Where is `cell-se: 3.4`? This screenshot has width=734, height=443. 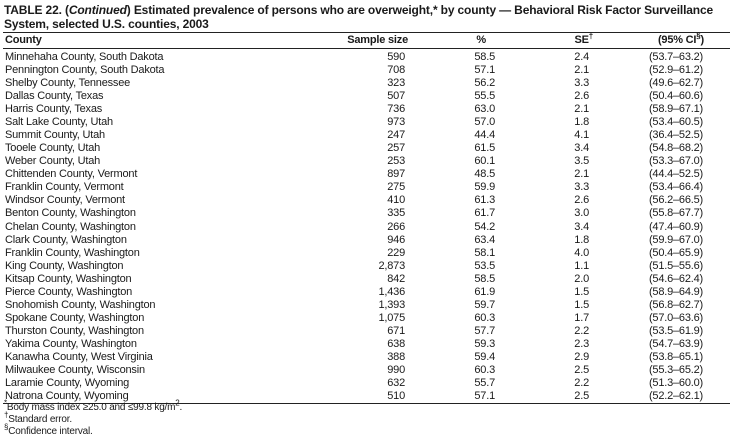 cell-se: 3.4 is located at coordinates (581, 148).